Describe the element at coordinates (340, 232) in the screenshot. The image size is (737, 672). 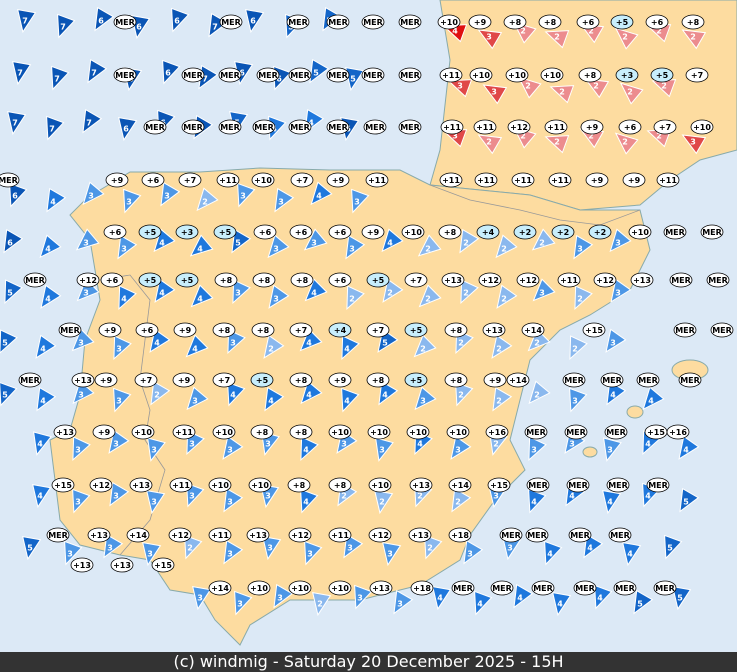
I see `station-label: +6` at that location.